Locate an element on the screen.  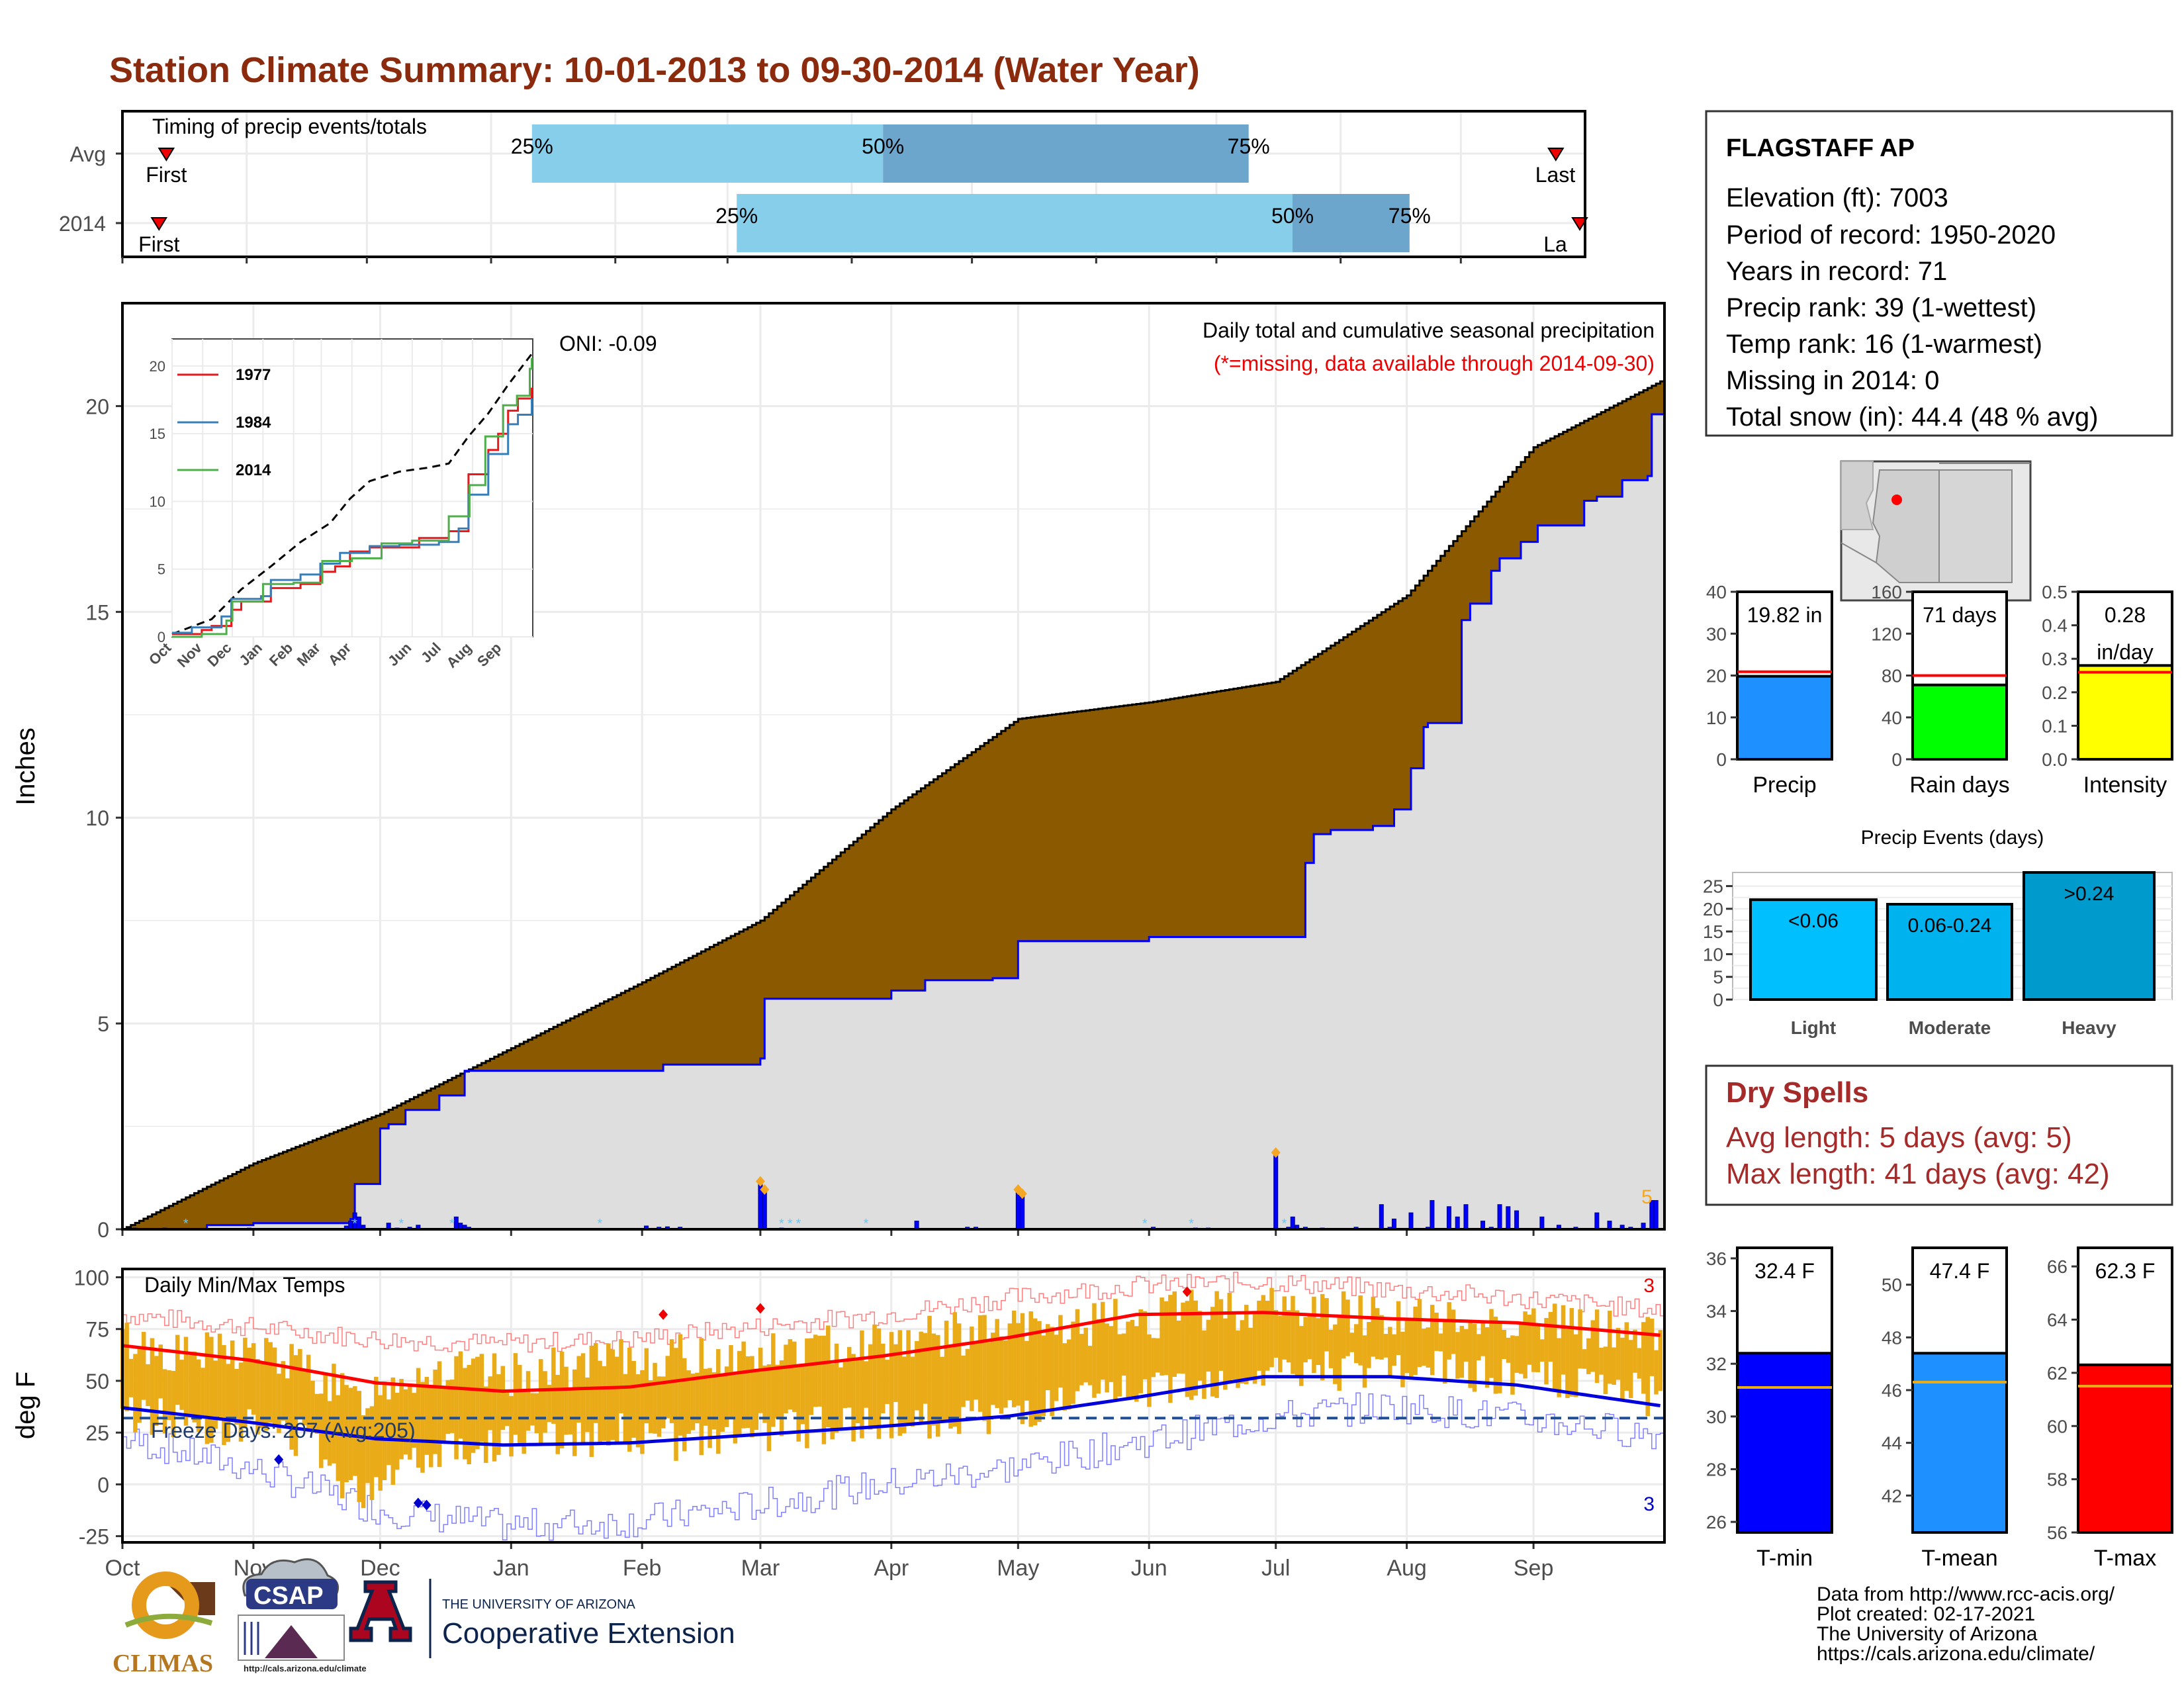
events-bar-label: 0.06-0.24 is located at coordinates (1950, 926).